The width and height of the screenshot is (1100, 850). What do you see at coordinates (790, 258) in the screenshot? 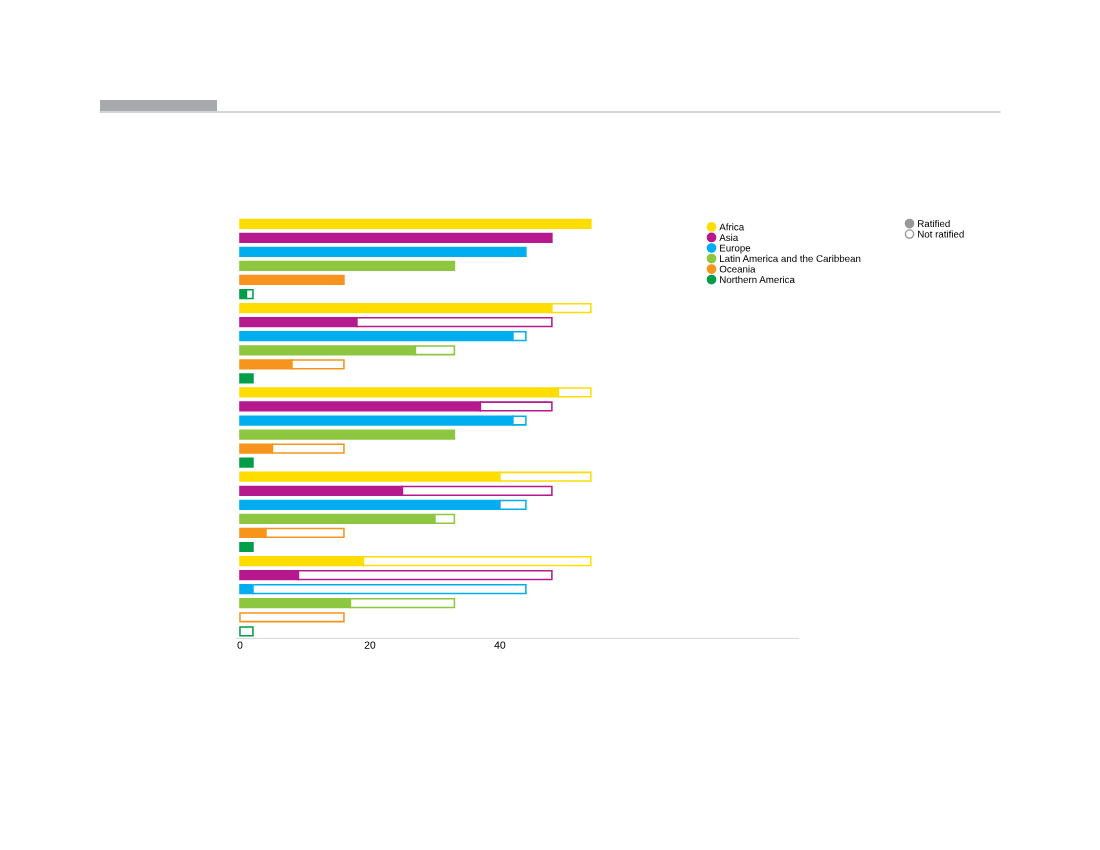
I see `annotation: Latin America and the Caribbean` at bounding box center [790, 258].